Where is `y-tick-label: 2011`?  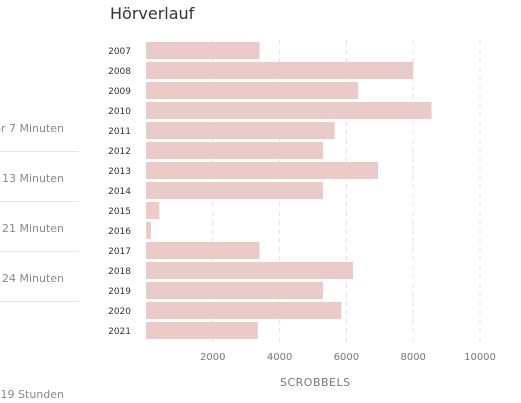
y-tick-label: 2011 is located at coordinates (119, 132).